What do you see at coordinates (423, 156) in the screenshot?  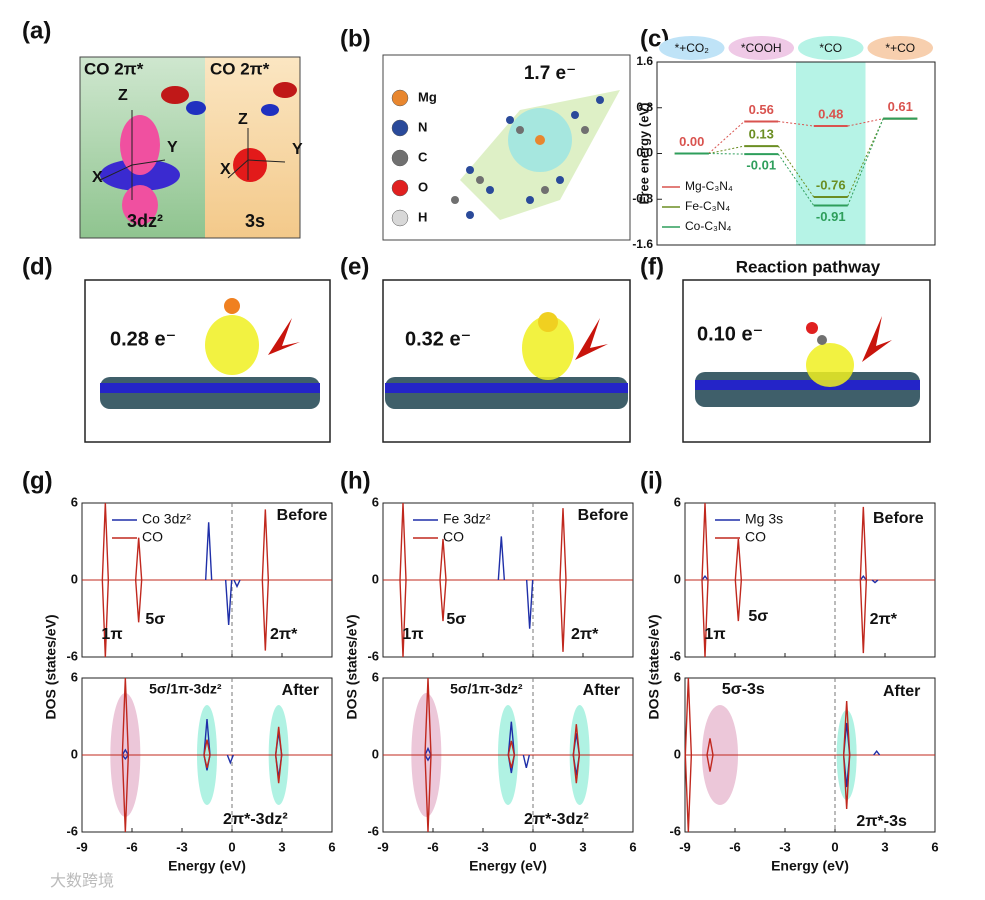 I see `legend-label: C` at bounding box center [423, 156].